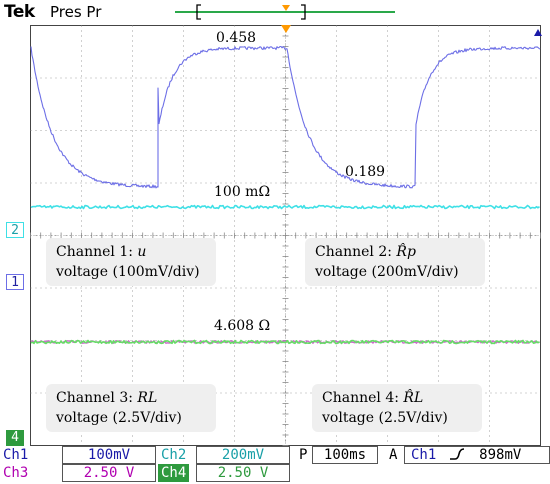  I want to click on timebase-readout: 100ms, so click(345, 455).